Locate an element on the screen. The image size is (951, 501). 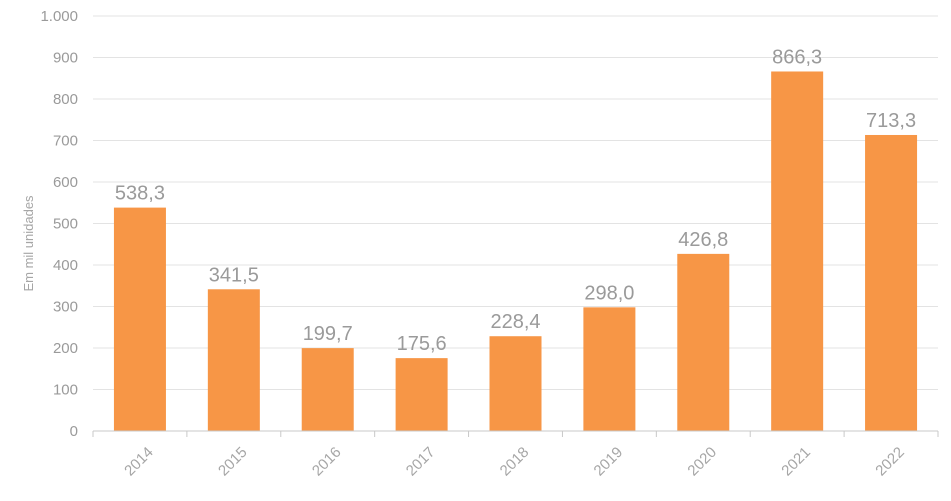
bar-2014 is located at coordinates (139, 319).